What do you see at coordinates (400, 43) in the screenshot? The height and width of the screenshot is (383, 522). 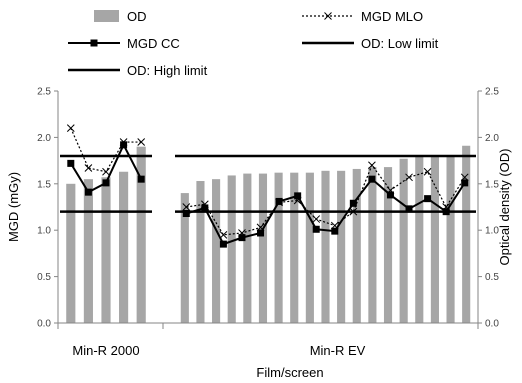 I see `legend-label-od_low: OD: Low limit` at bounding box center [400, 43].